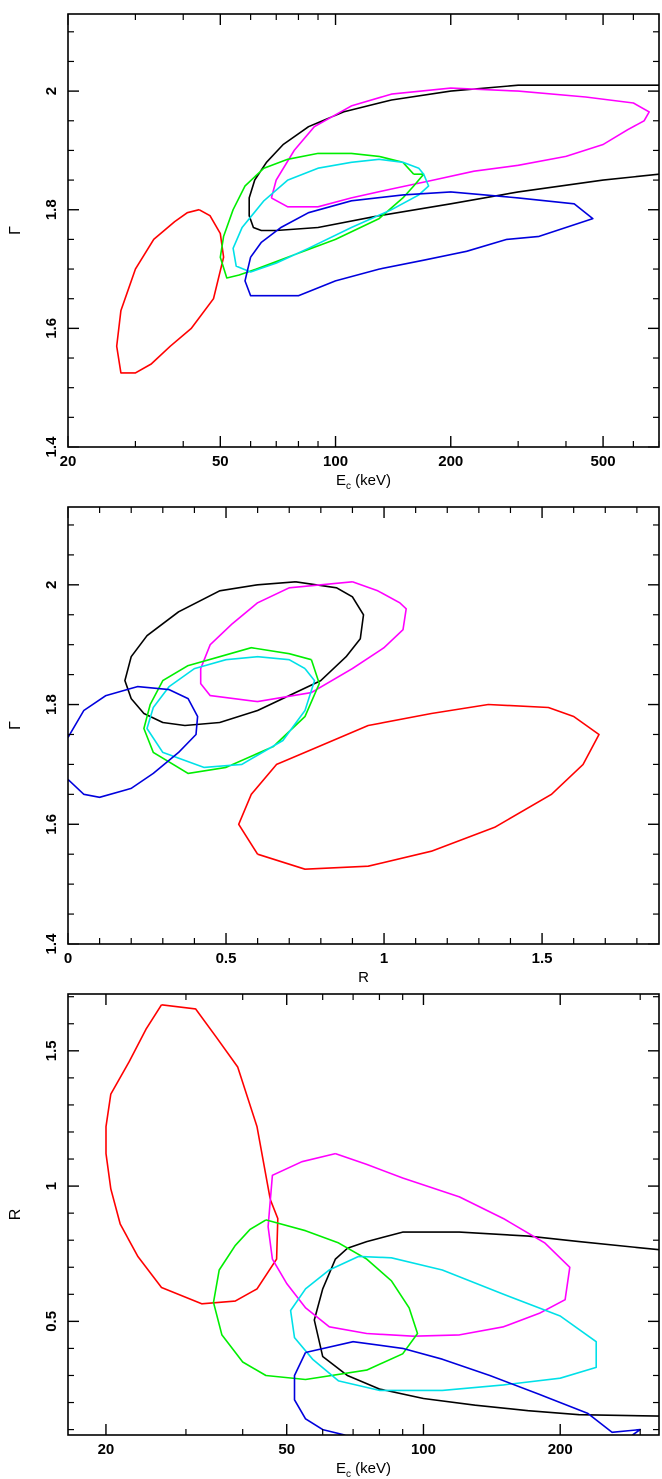 The height and width of the screenshot is (1479, 662). What do you see at coordinates (603, 461) in the screenshot?
I see `x-tick-label: 500` at bounding box center [603, 461].